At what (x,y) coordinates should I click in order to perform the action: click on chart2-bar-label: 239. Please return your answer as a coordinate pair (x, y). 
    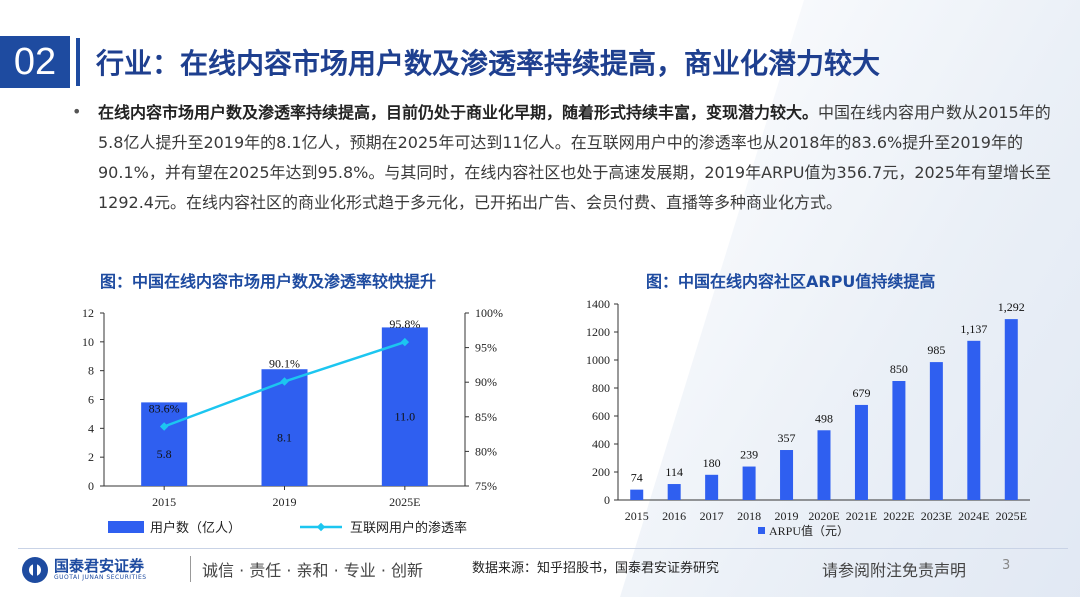
    Looking at the image, I should click on (749, 455).